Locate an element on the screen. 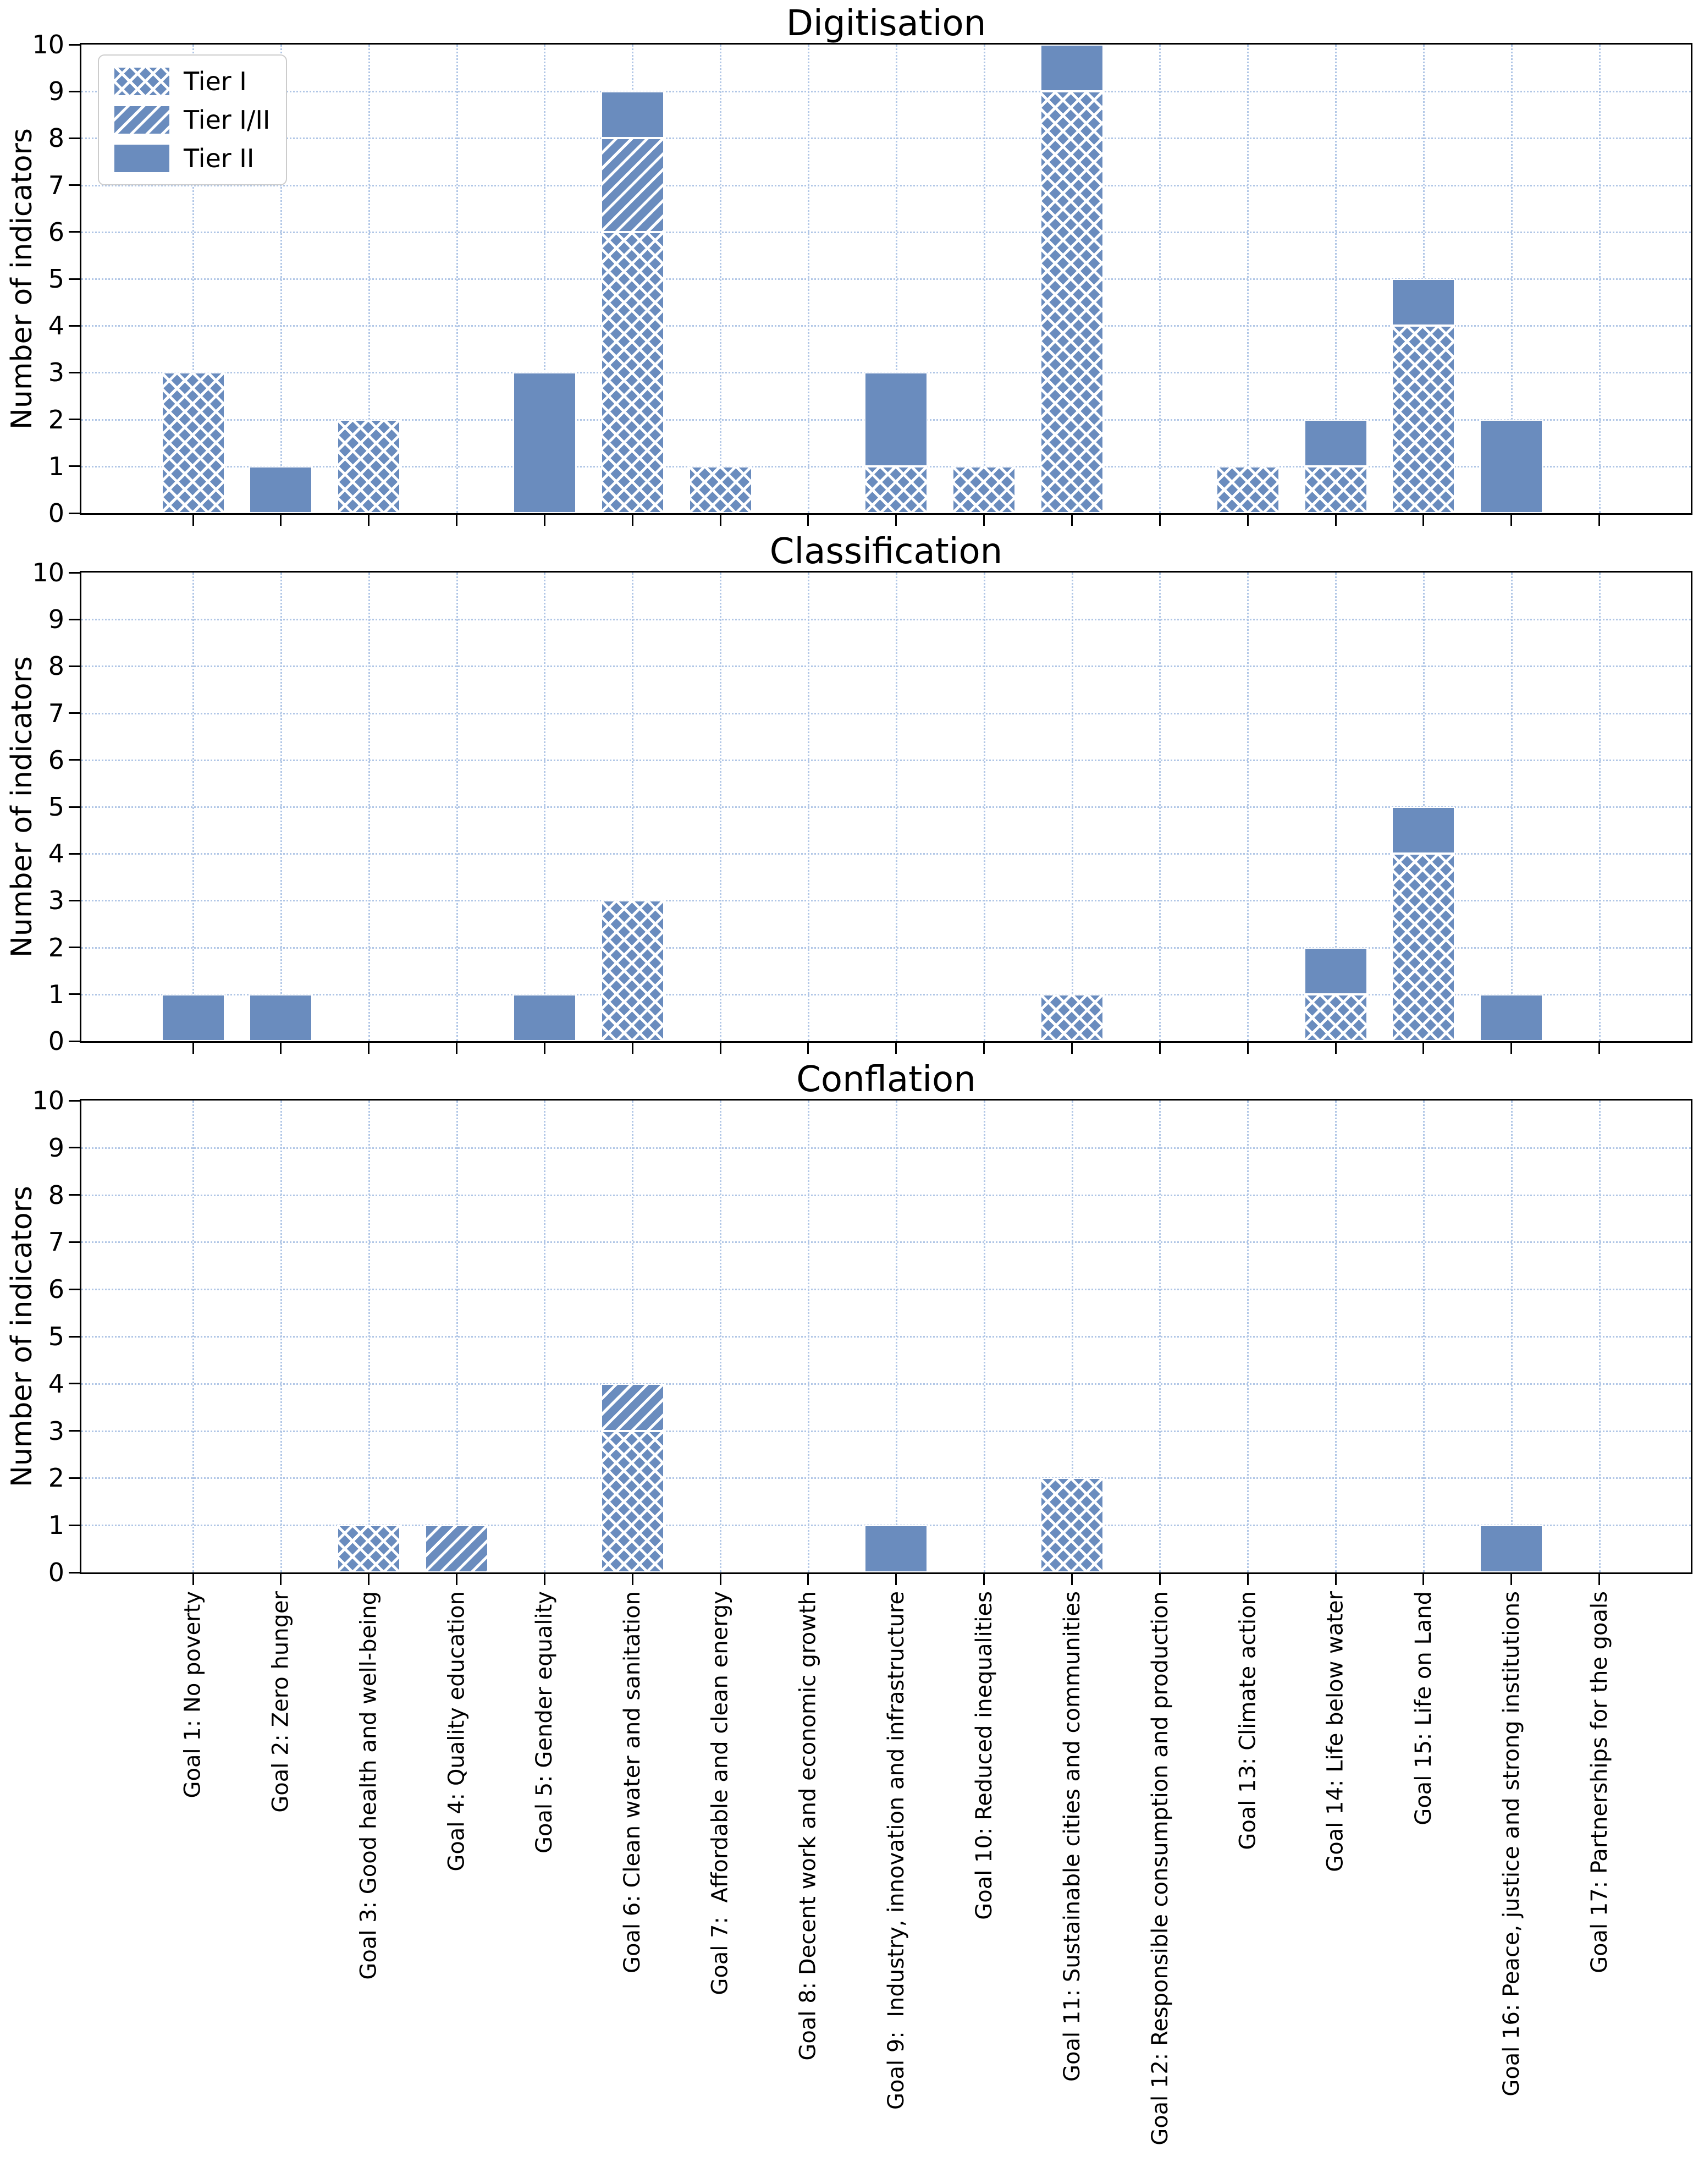 This screenshot has width=1704, height=2184. x-tick-label-text: Goal 8: Decent work and economic growth is located at coordinates (808, 1826).